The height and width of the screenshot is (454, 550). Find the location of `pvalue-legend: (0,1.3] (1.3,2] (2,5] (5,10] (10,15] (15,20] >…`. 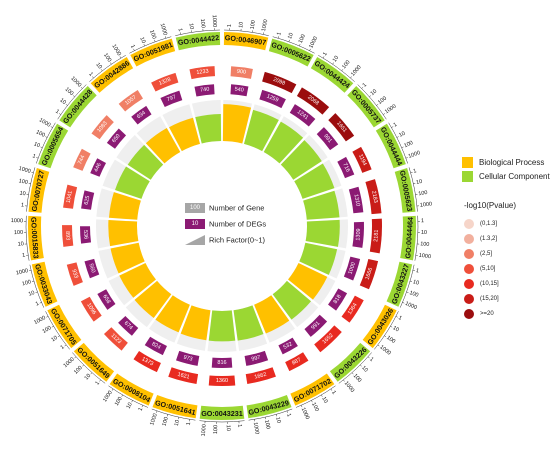

pvalue-legend: (0,1.3] (1.3,2] (2,5] (5,10] (10,15] (15,20] >… is located at coordinates (506, 268).